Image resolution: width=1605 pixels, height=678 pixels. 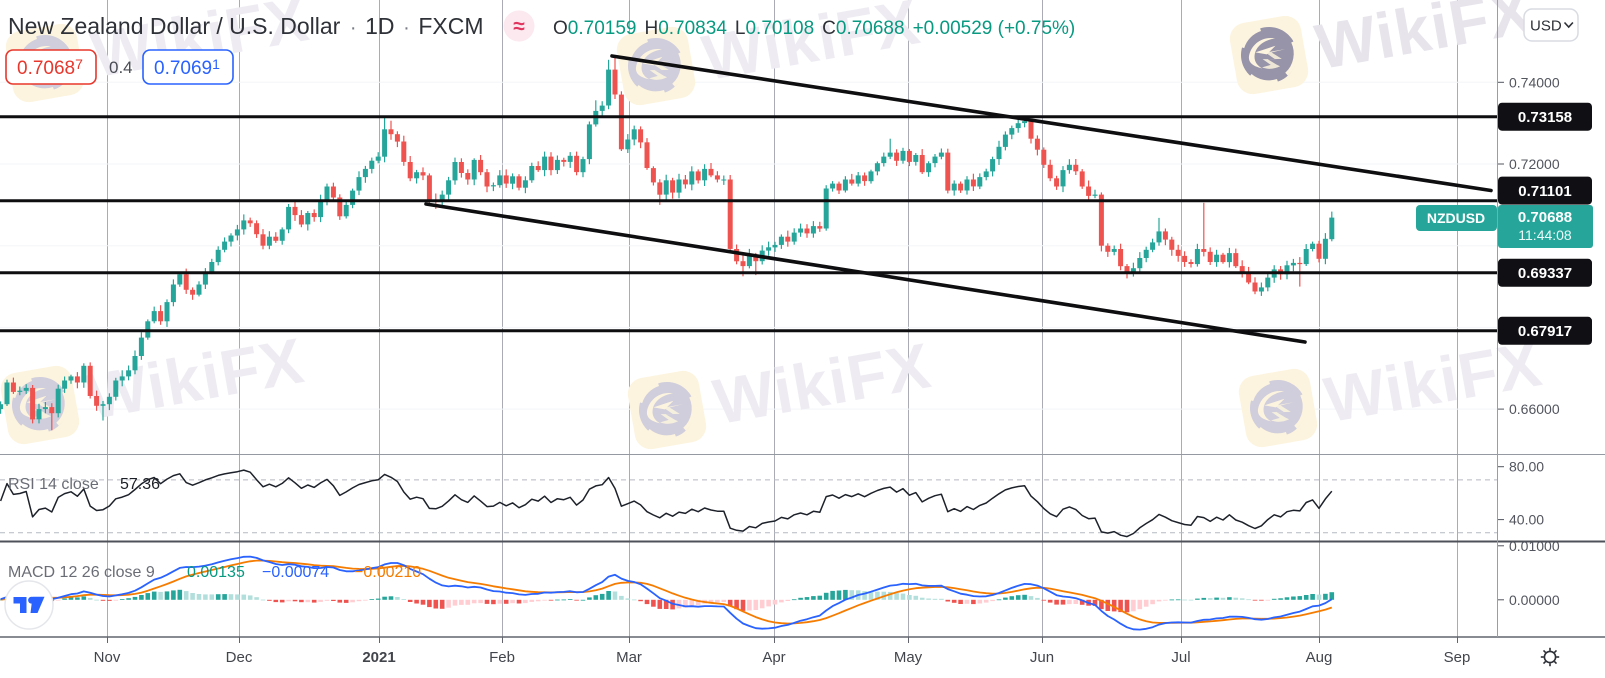 What do you see at coordinates (53, 484) in the screenshot?
I see `svg-text: RSI 14 close` at bounding box center [53, 484].